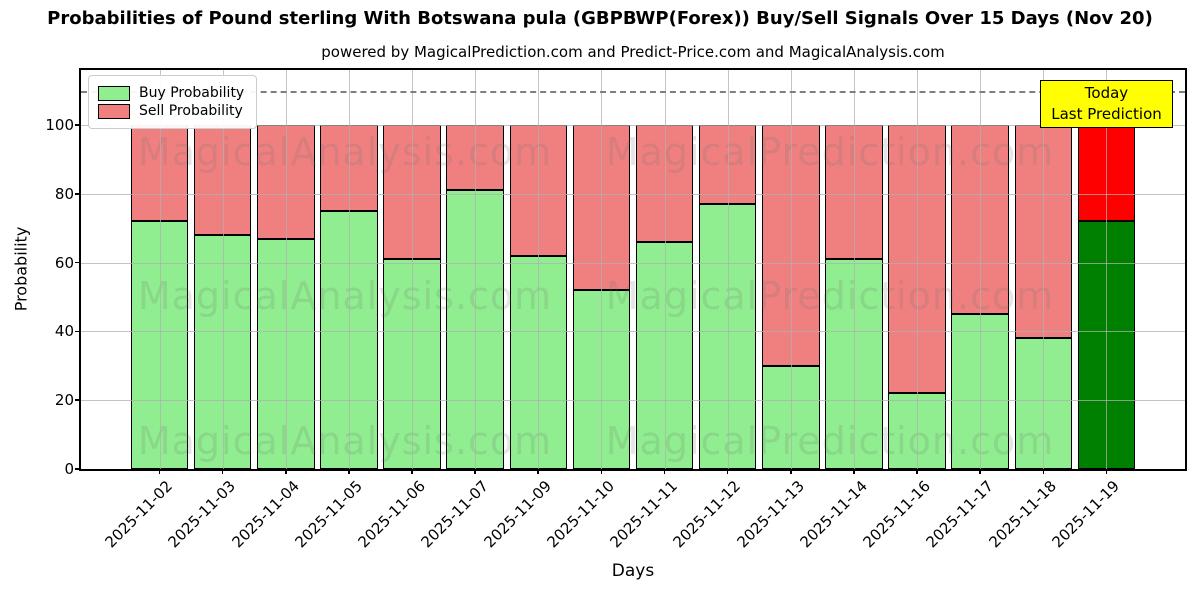 The image size is (1200, 600). I want to click on y-tick-label: 100, so click(59, 125).